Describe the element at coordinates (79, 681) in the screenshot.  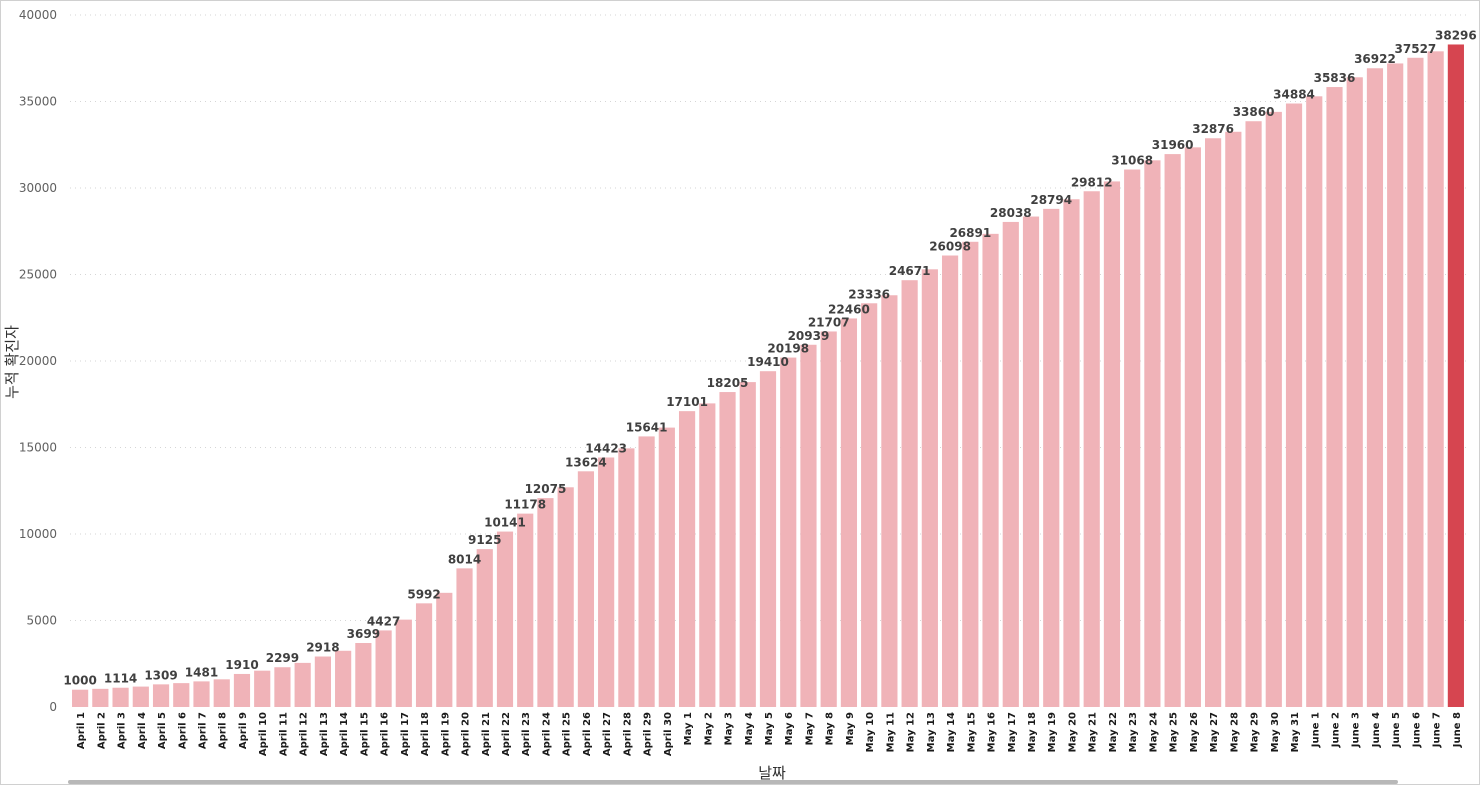
I see `data-label: 1000` at that location.